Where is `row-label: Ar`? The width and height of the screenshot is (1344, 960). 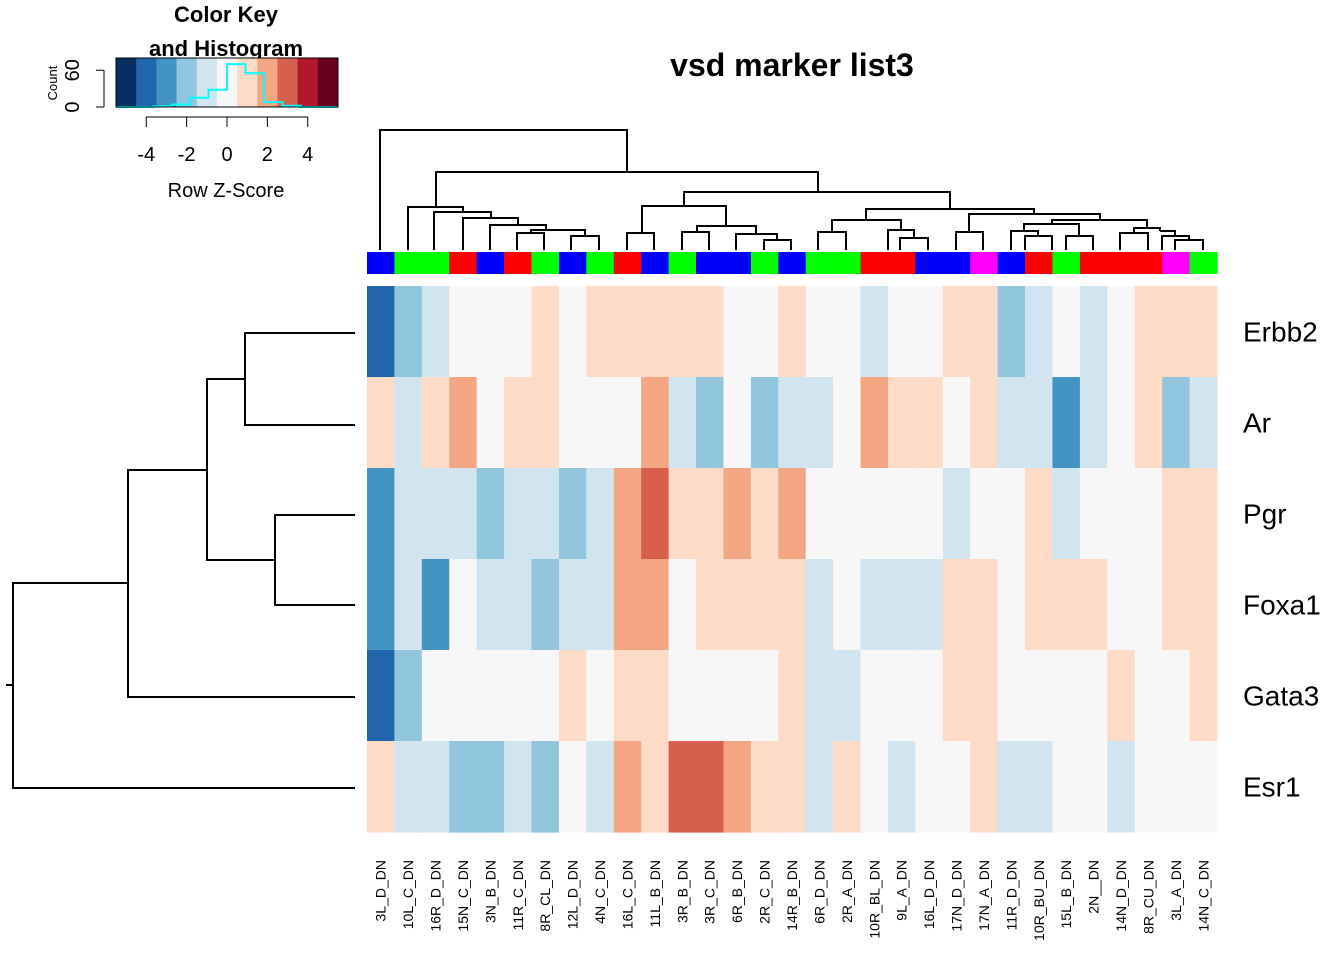
row-label: Ar is located at coordinates (1257, 423).